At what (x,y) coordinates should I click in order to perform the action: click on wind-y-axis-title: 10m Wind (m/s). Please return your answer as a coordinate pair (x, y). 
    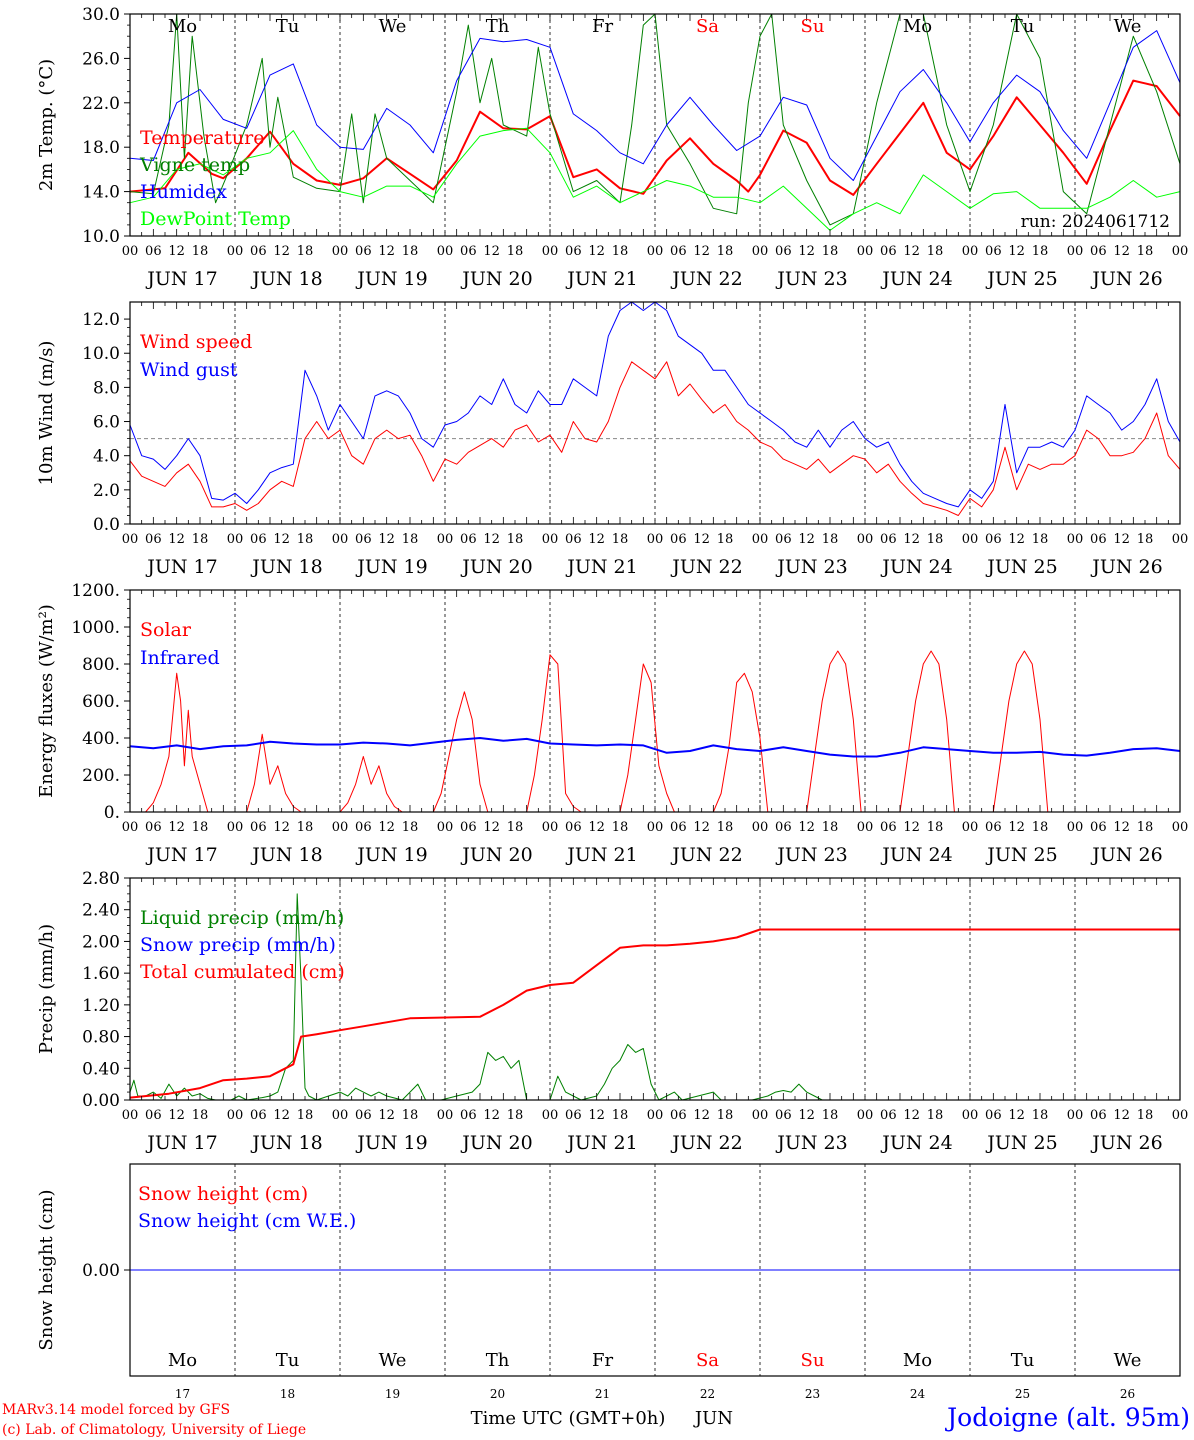
    Looking at the image, I should click on (46, 413).